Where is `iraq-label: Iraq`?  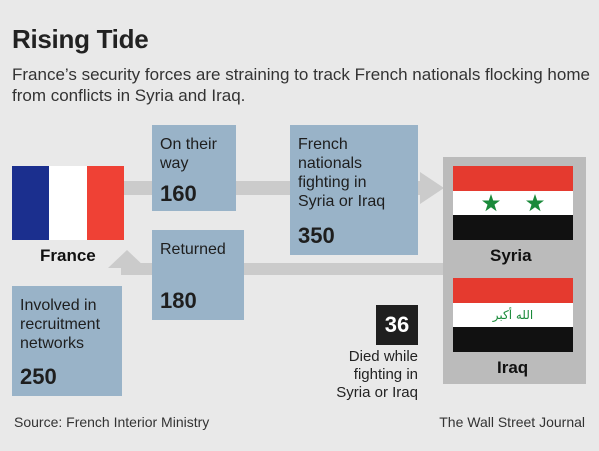 iraq-label: Iraq is located at coordinates (513, 367).